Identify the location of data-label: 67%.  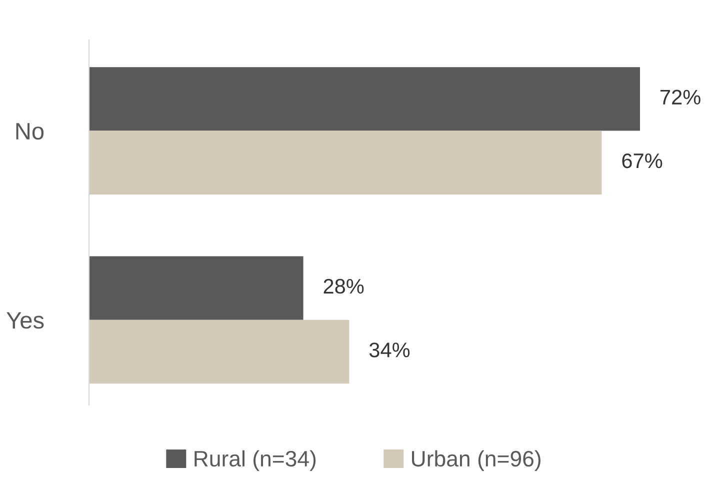
(642, 160).